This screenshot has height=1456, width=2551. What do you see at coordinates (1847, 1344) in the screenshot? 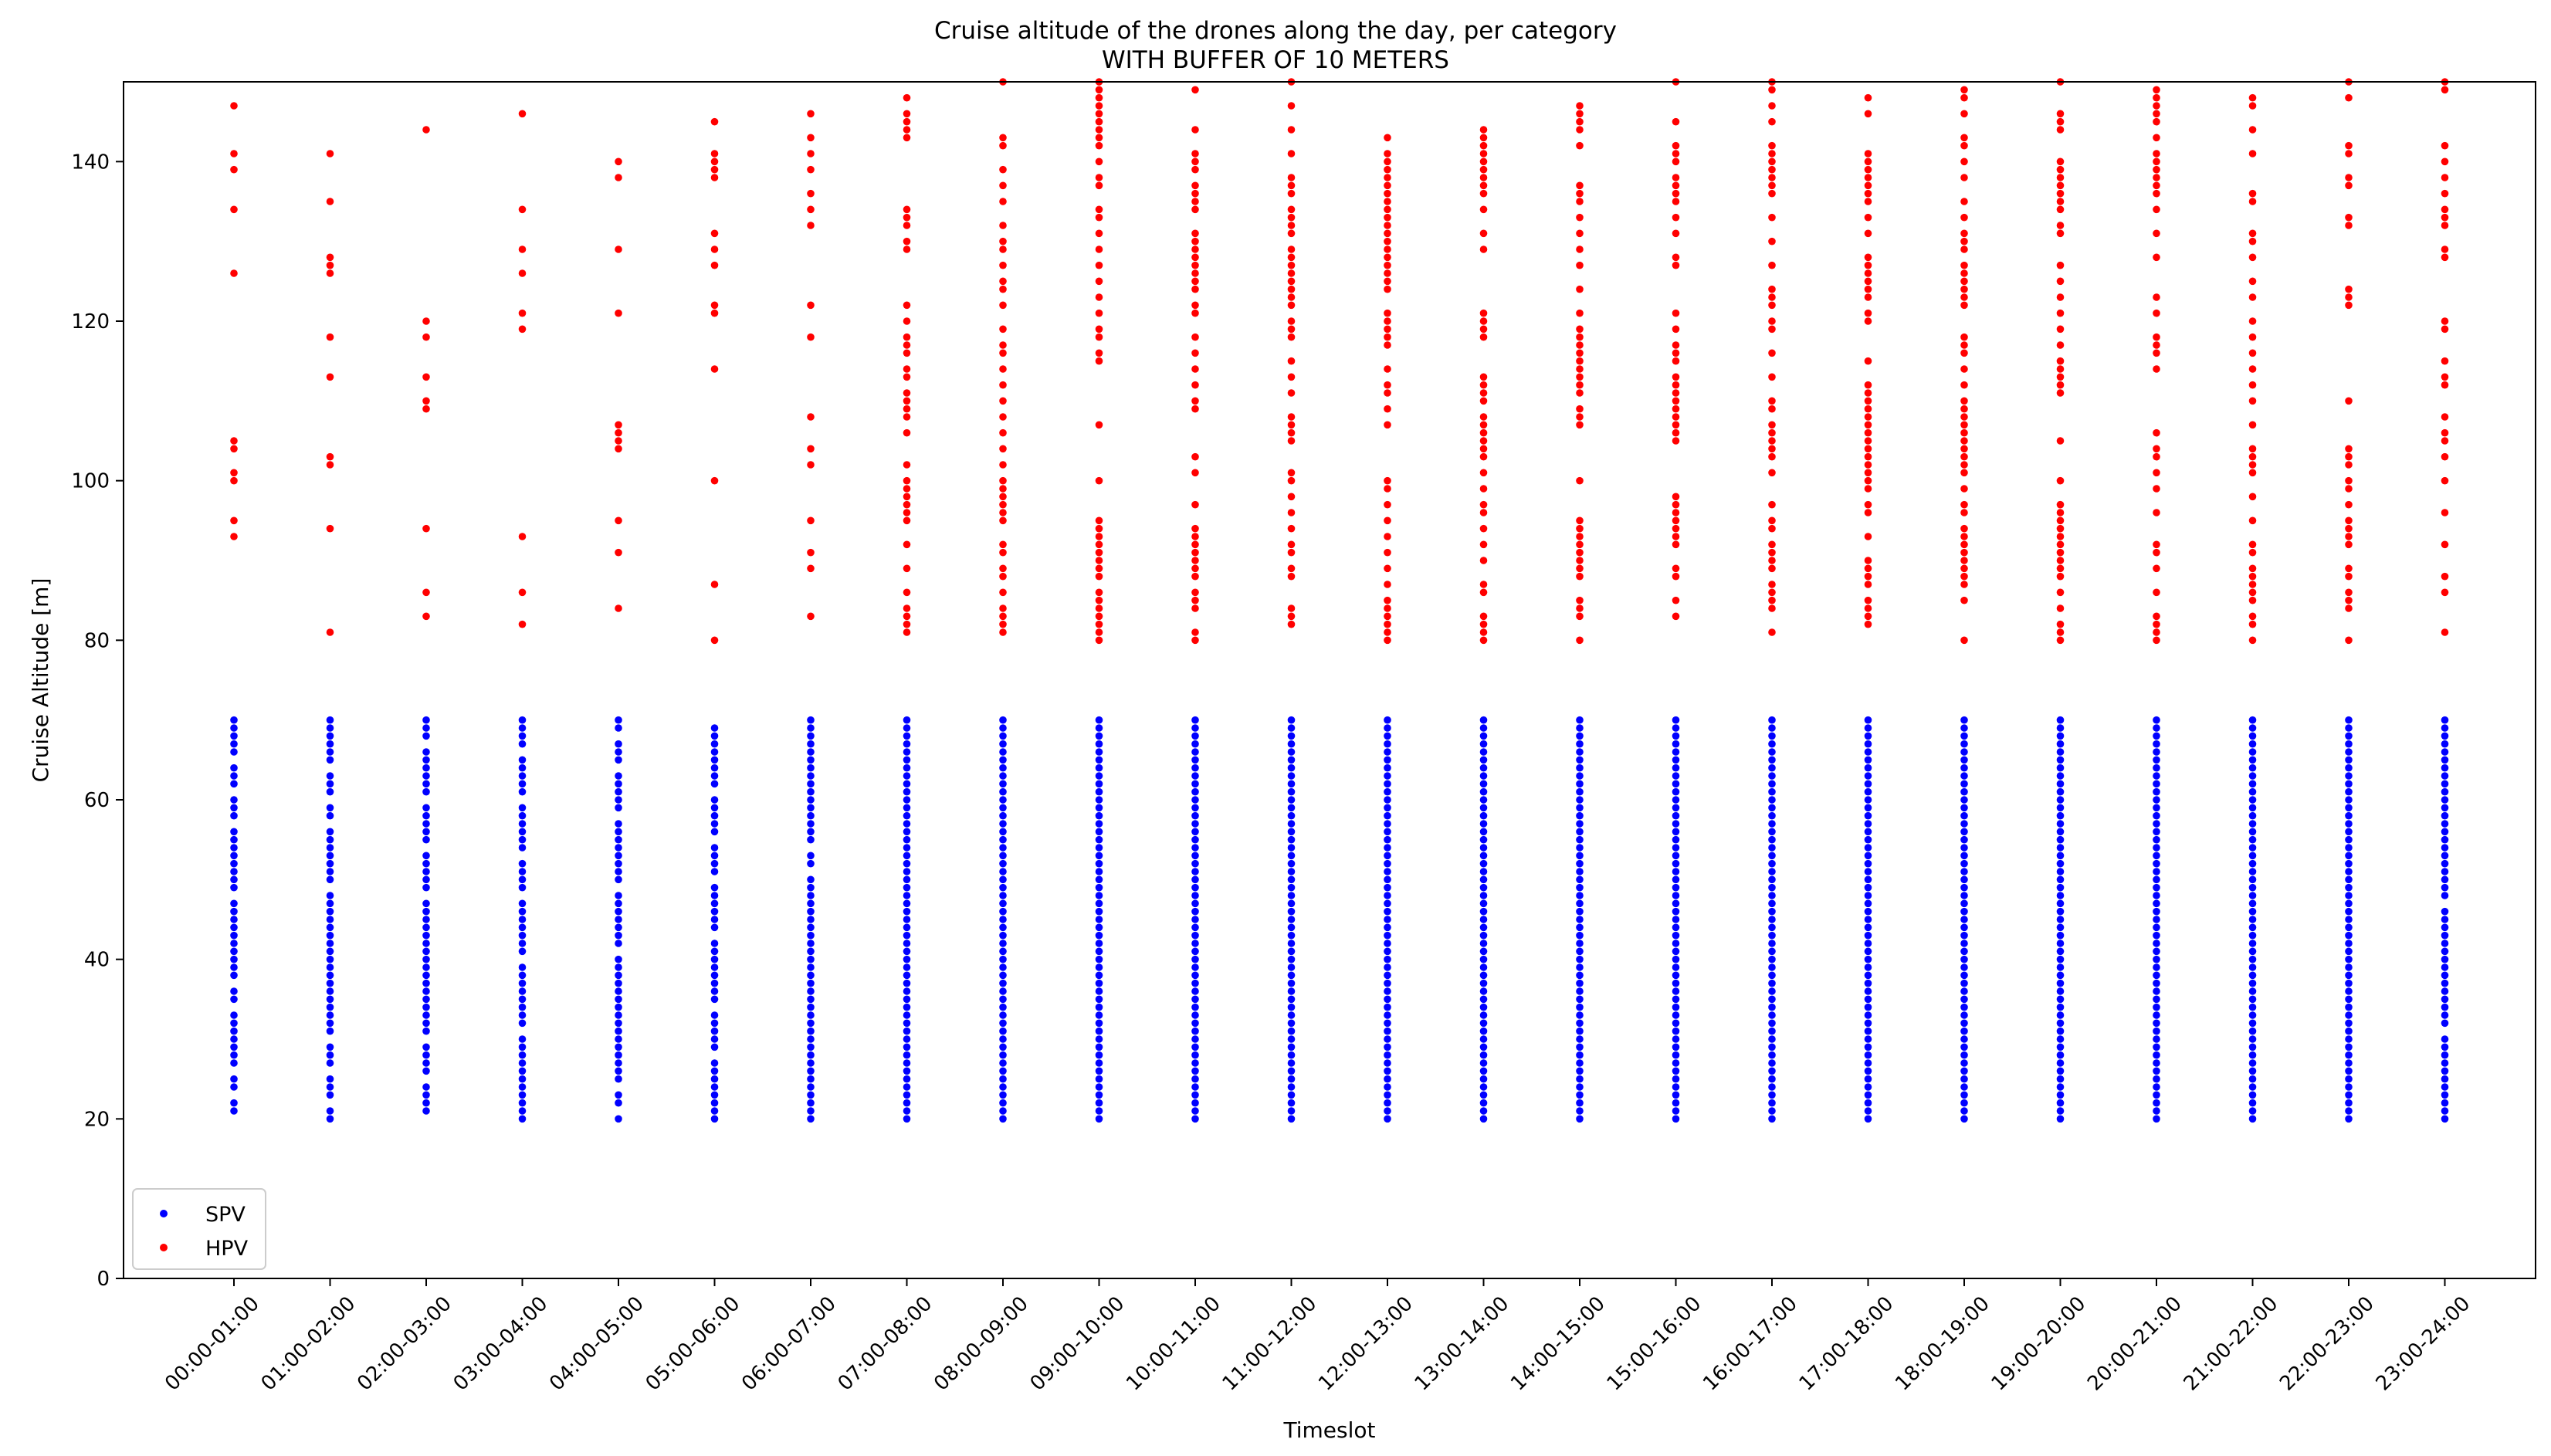
I see `x-tick-label: 17:00-18:00` at bounding box center [1847, 1344].